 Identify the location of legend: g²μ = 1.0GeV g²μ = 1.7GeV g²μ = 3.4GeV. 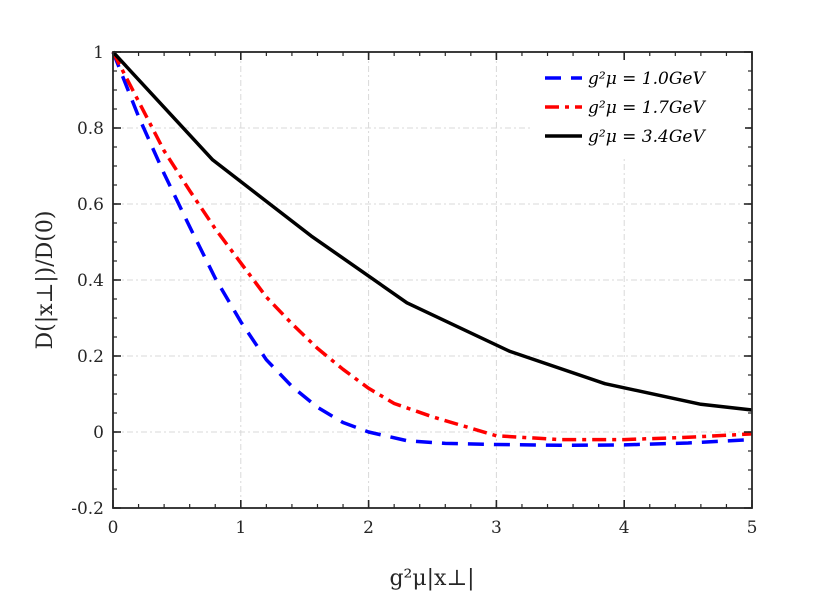
(639, 109).